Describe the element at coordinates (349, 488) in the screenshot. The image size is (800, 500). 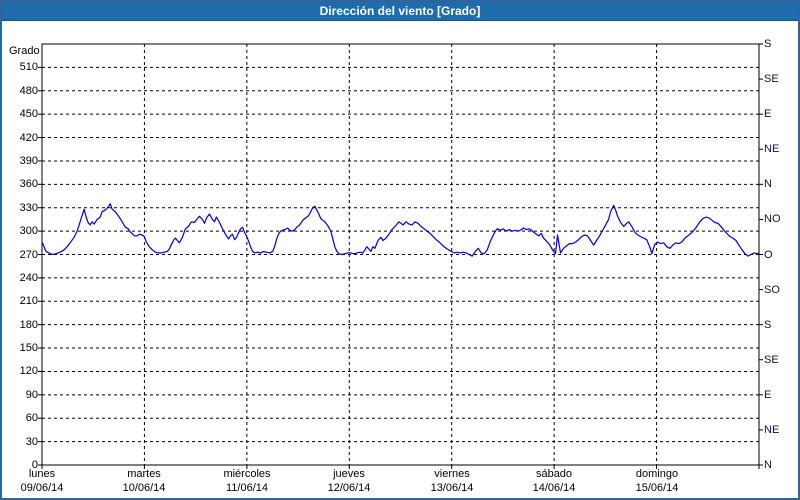
I see `day-date-label: 12/06/14` at that location.